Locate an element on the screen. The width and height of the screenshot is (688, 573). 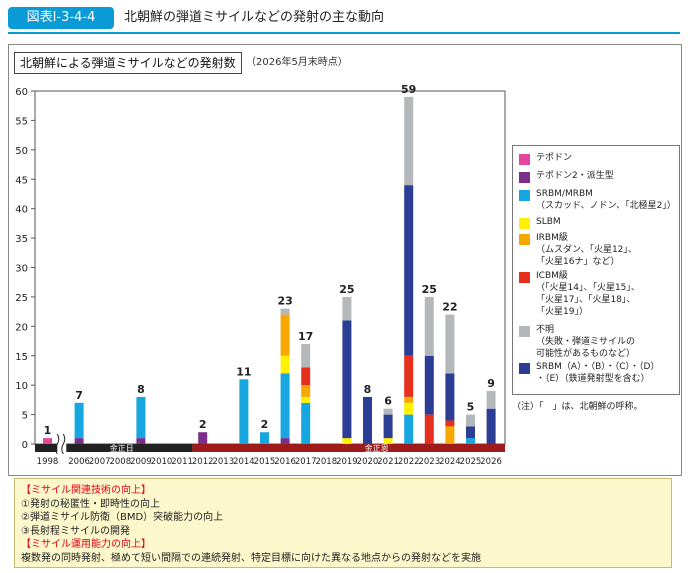
x-tick-label: 1998 is located at coordinates (48, 462).